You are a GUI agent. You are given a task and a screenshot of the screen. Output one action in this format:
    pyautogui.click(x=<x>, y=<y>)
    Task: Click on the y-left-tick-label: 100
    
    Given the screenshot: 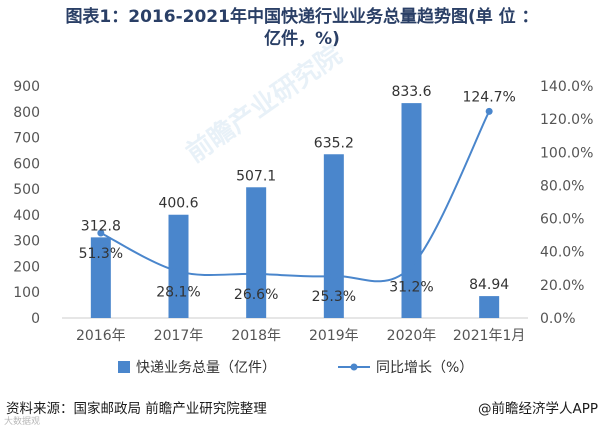 What is the action you would take?
    pyautogui.click(x=26, y=293)
    